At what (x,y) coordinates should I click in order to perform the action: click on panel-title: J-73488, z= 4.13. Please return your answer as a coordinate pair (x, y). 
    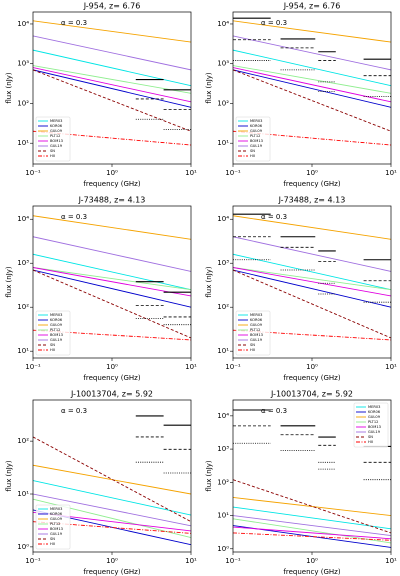
    Looking at the image, I should click on (312, 200).